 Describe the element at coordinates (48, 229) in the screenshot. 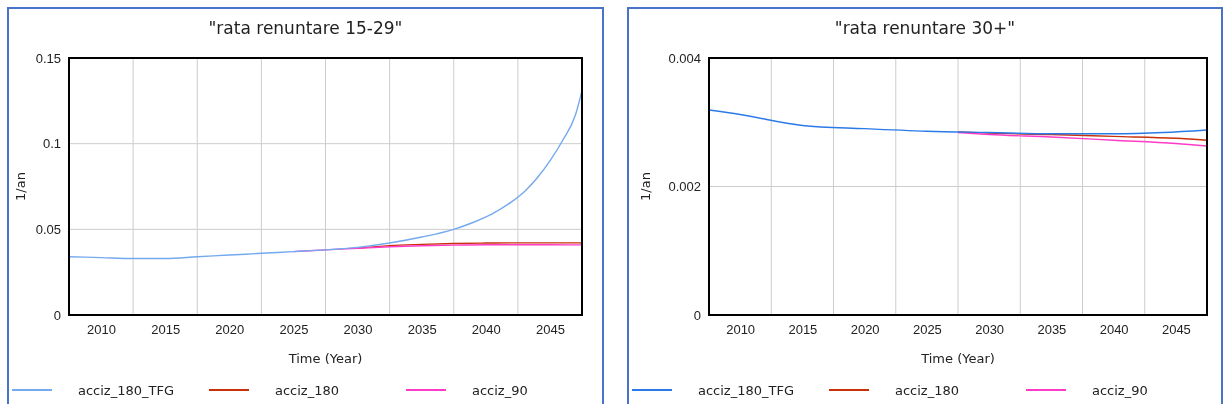

I see `y-tick-label: 0.05` at that location.